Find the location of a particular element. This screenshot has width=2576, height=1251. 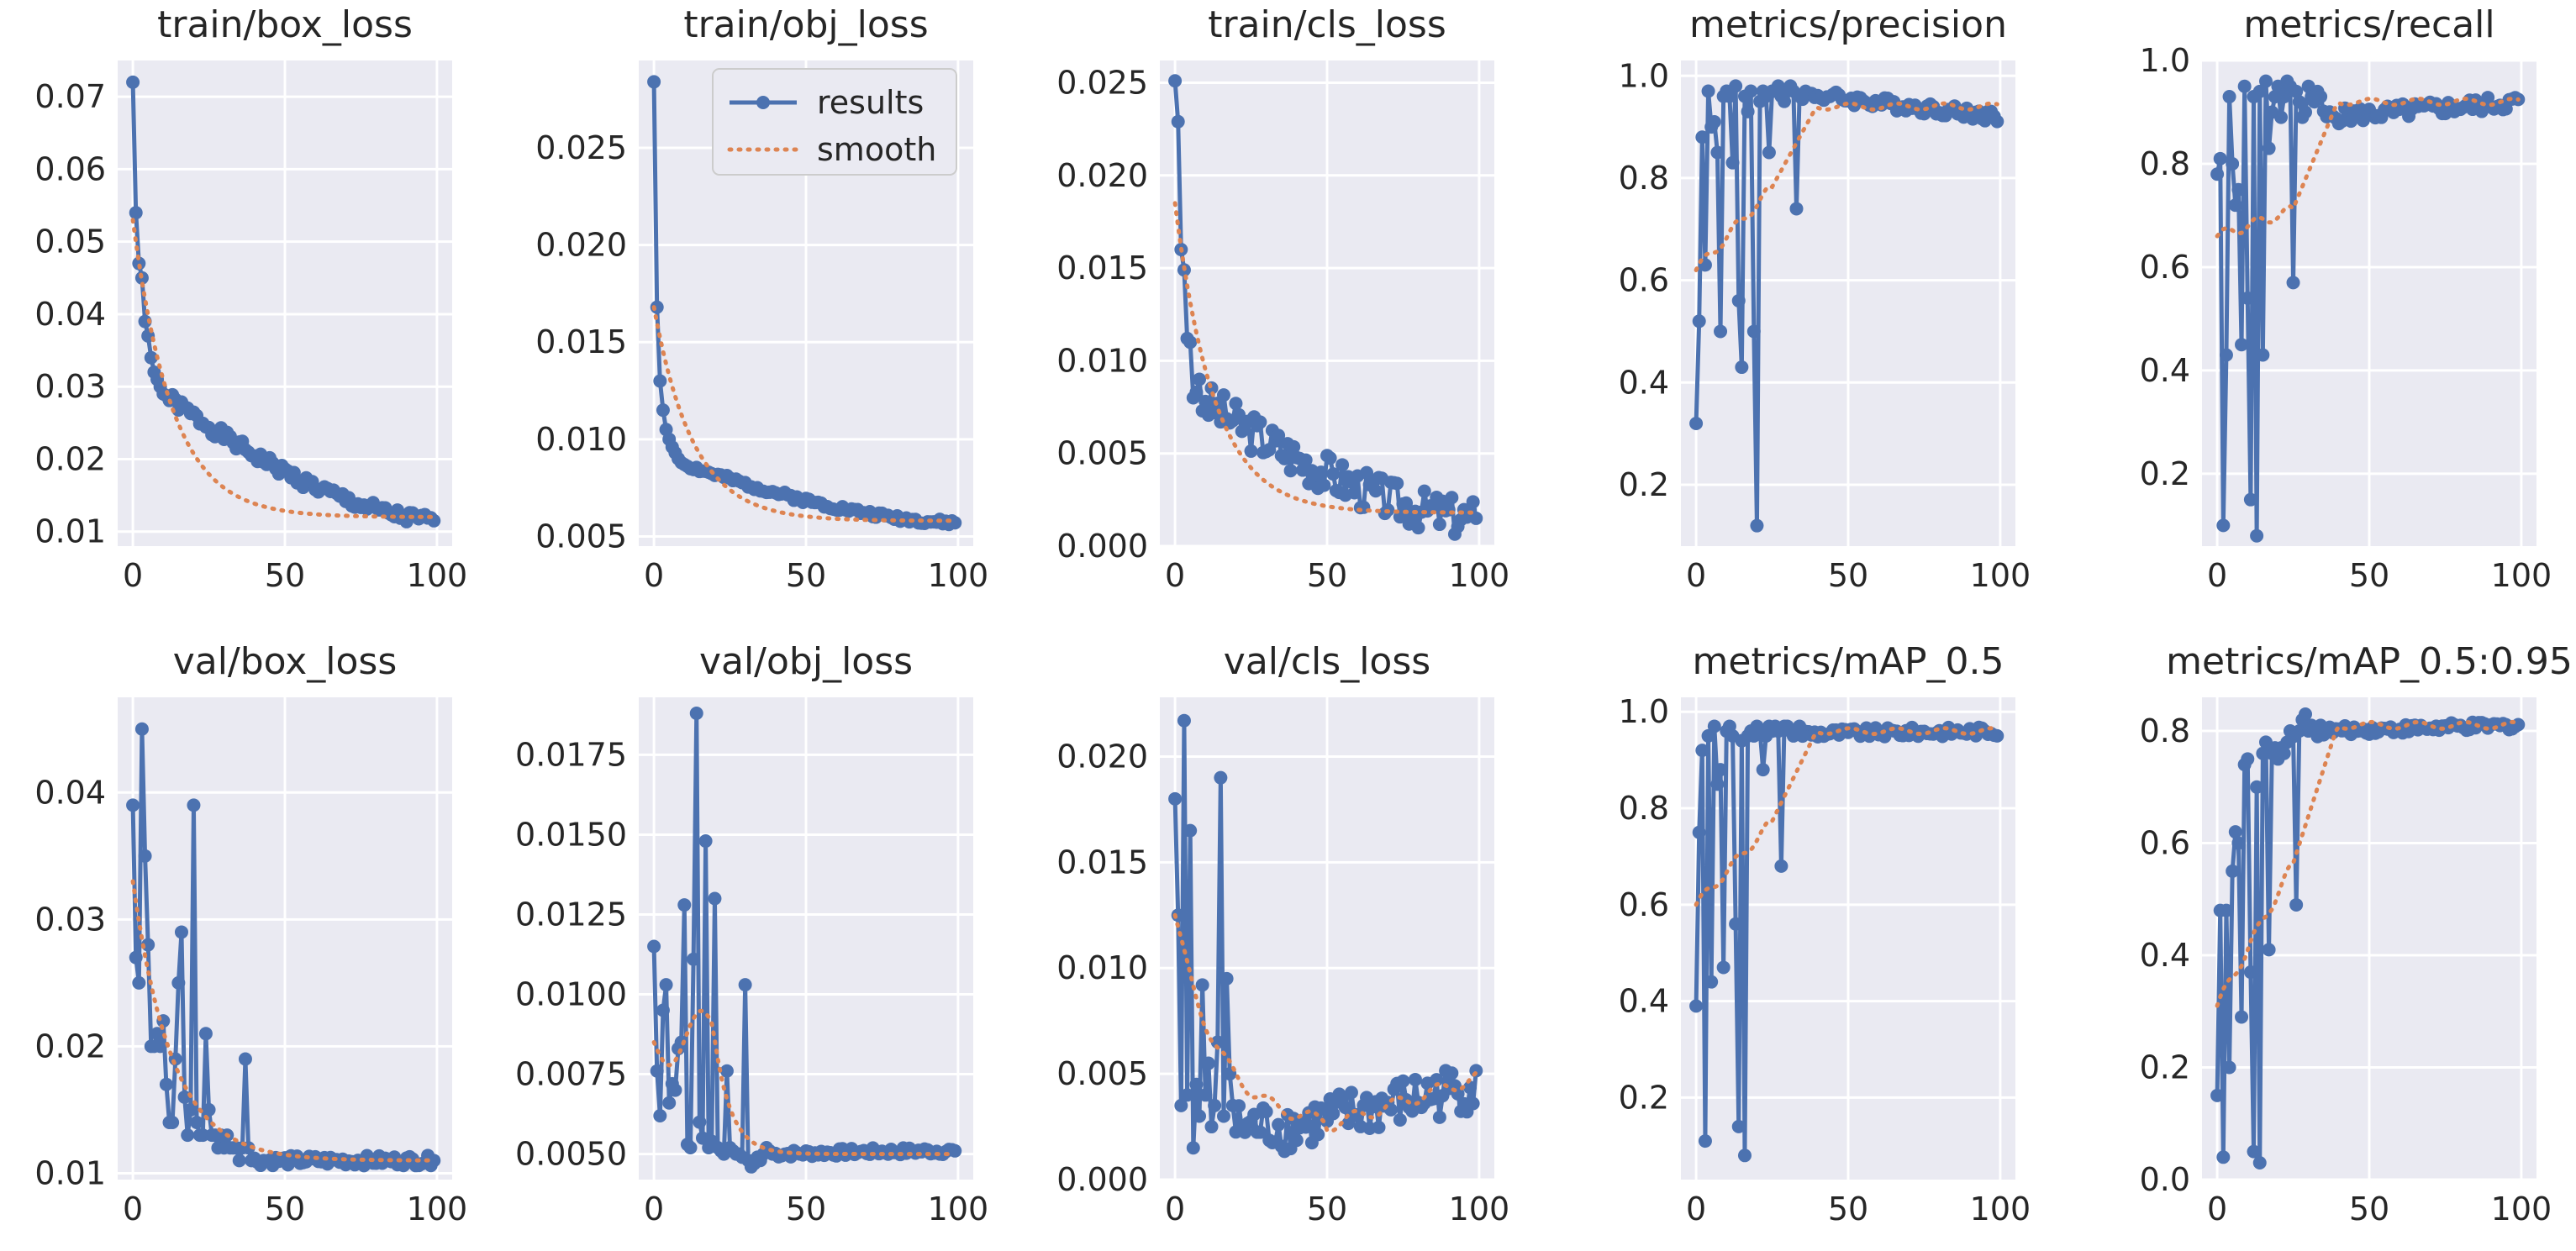

y-tick-label: 0.0125 is located at coordinates (571, 914).